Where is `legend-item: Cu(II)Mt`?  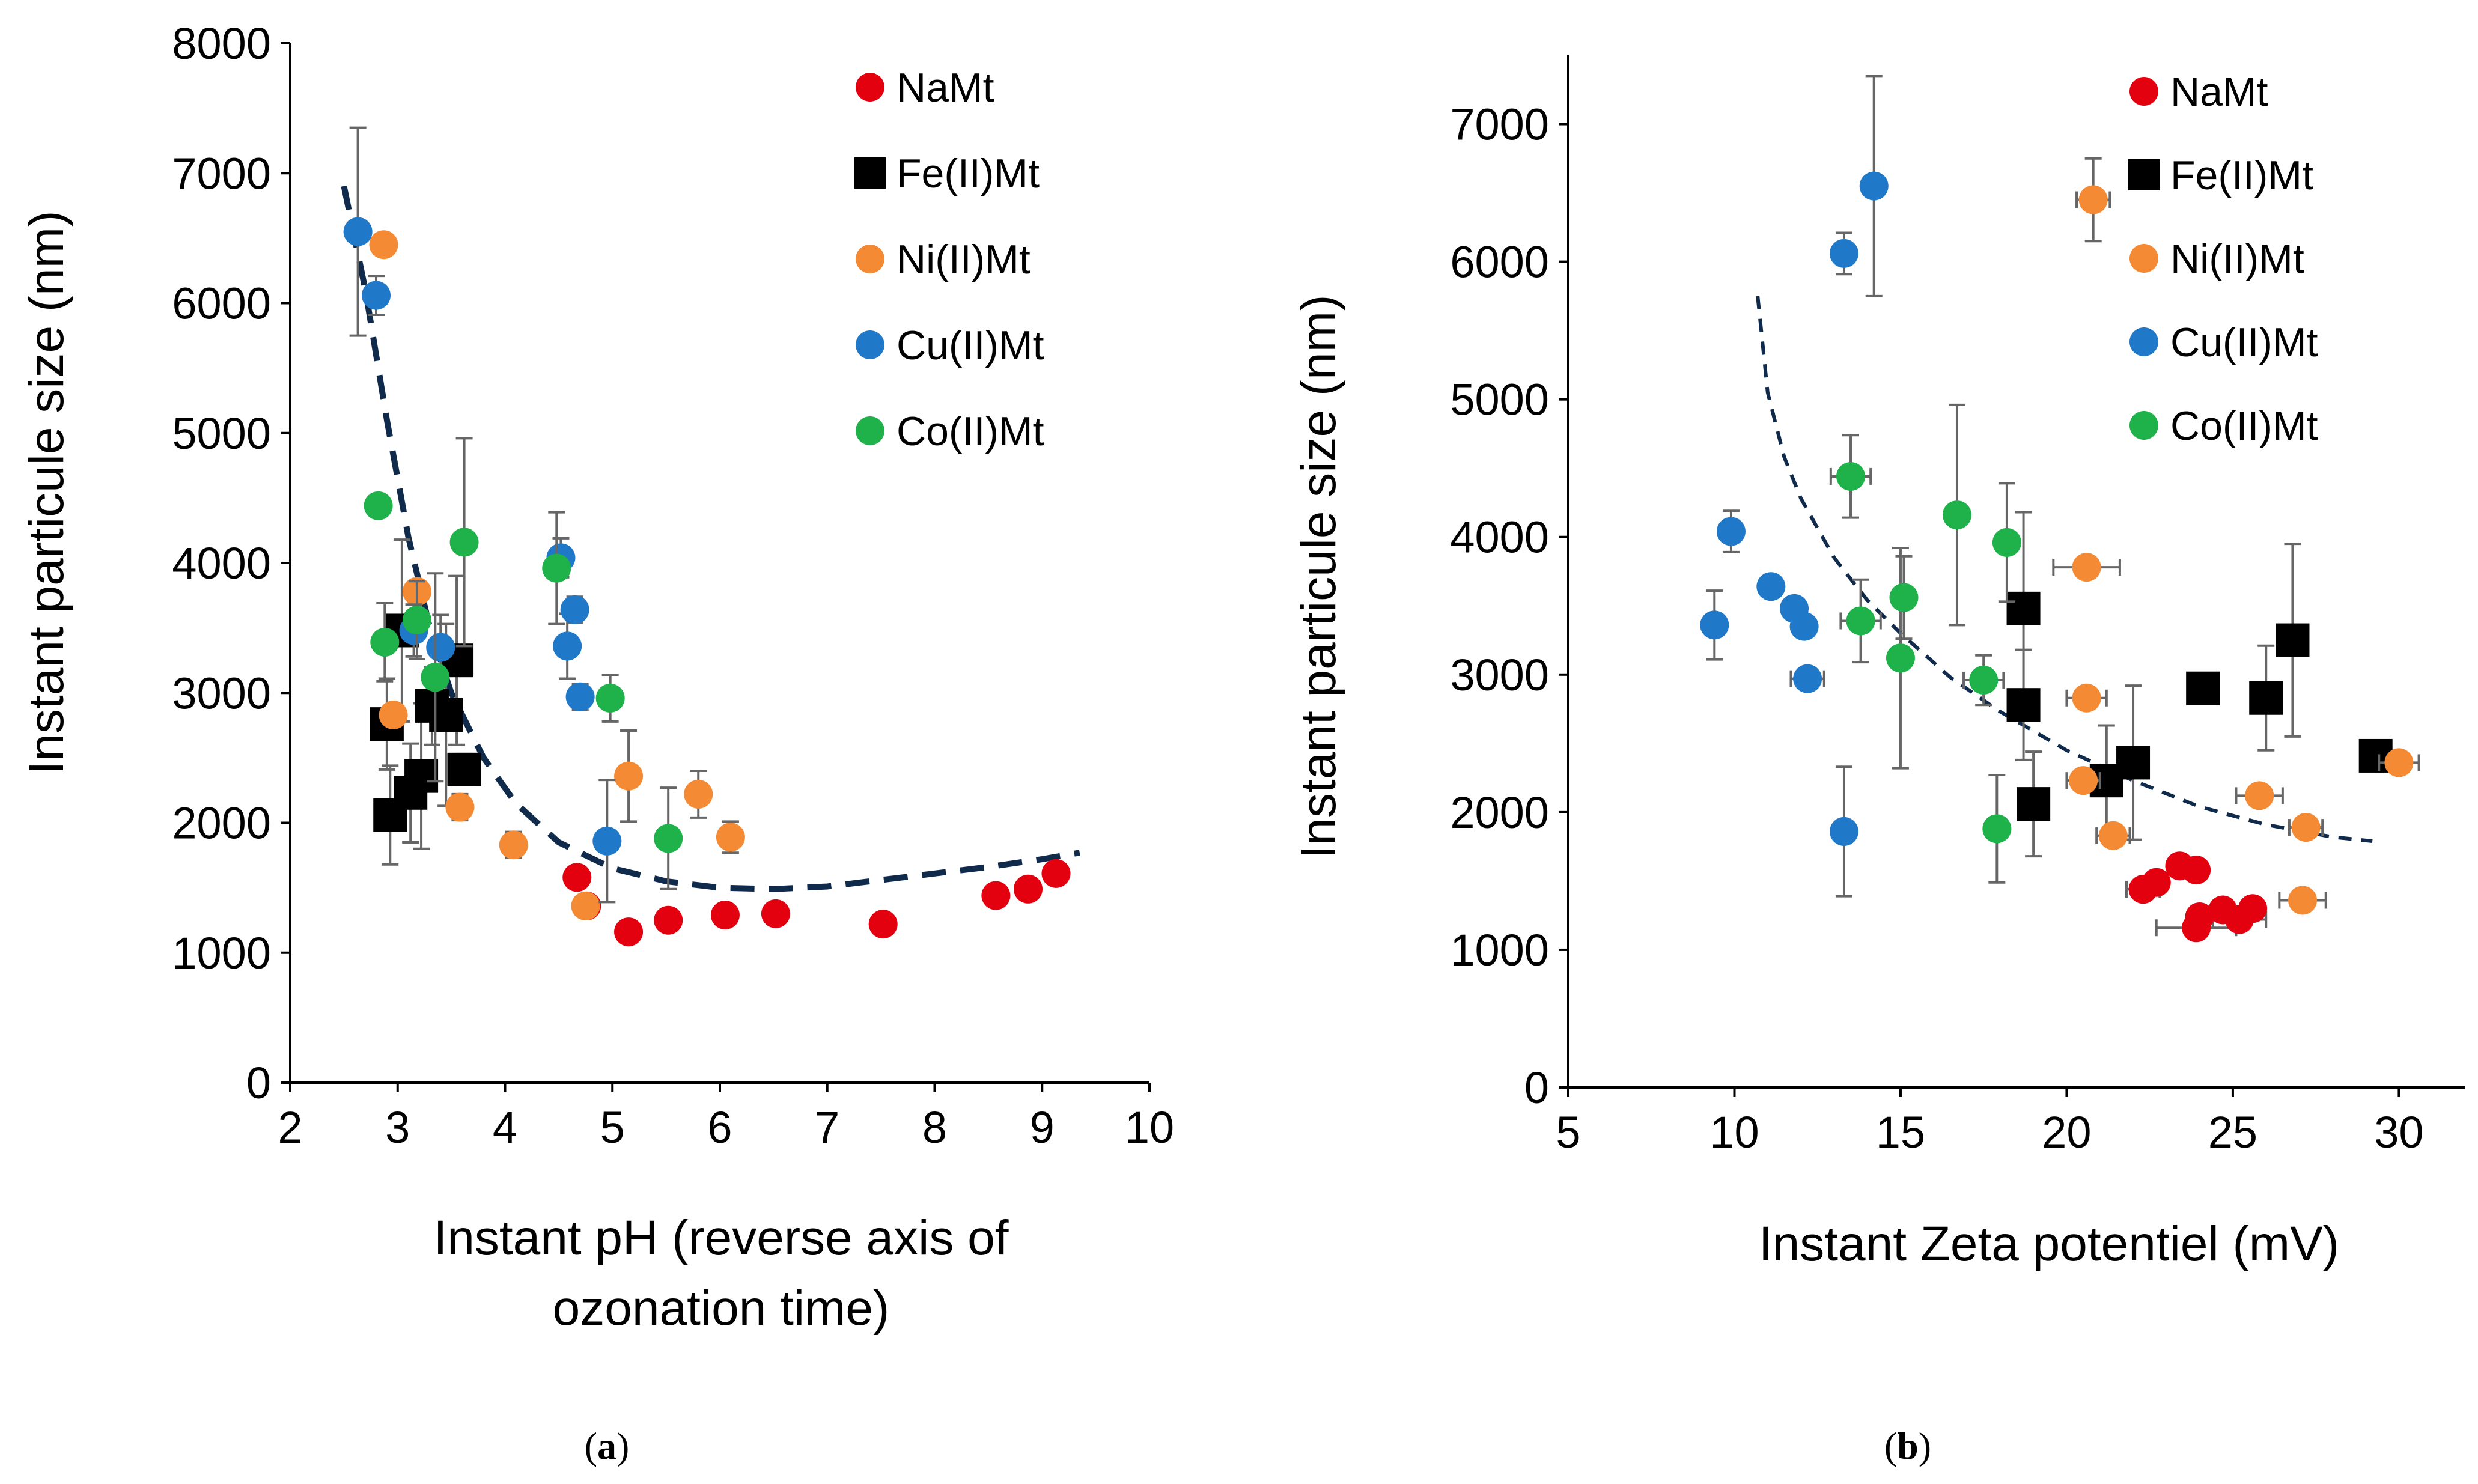
legend-item: Cu(II)Mt is located at coordinates (950, 345).